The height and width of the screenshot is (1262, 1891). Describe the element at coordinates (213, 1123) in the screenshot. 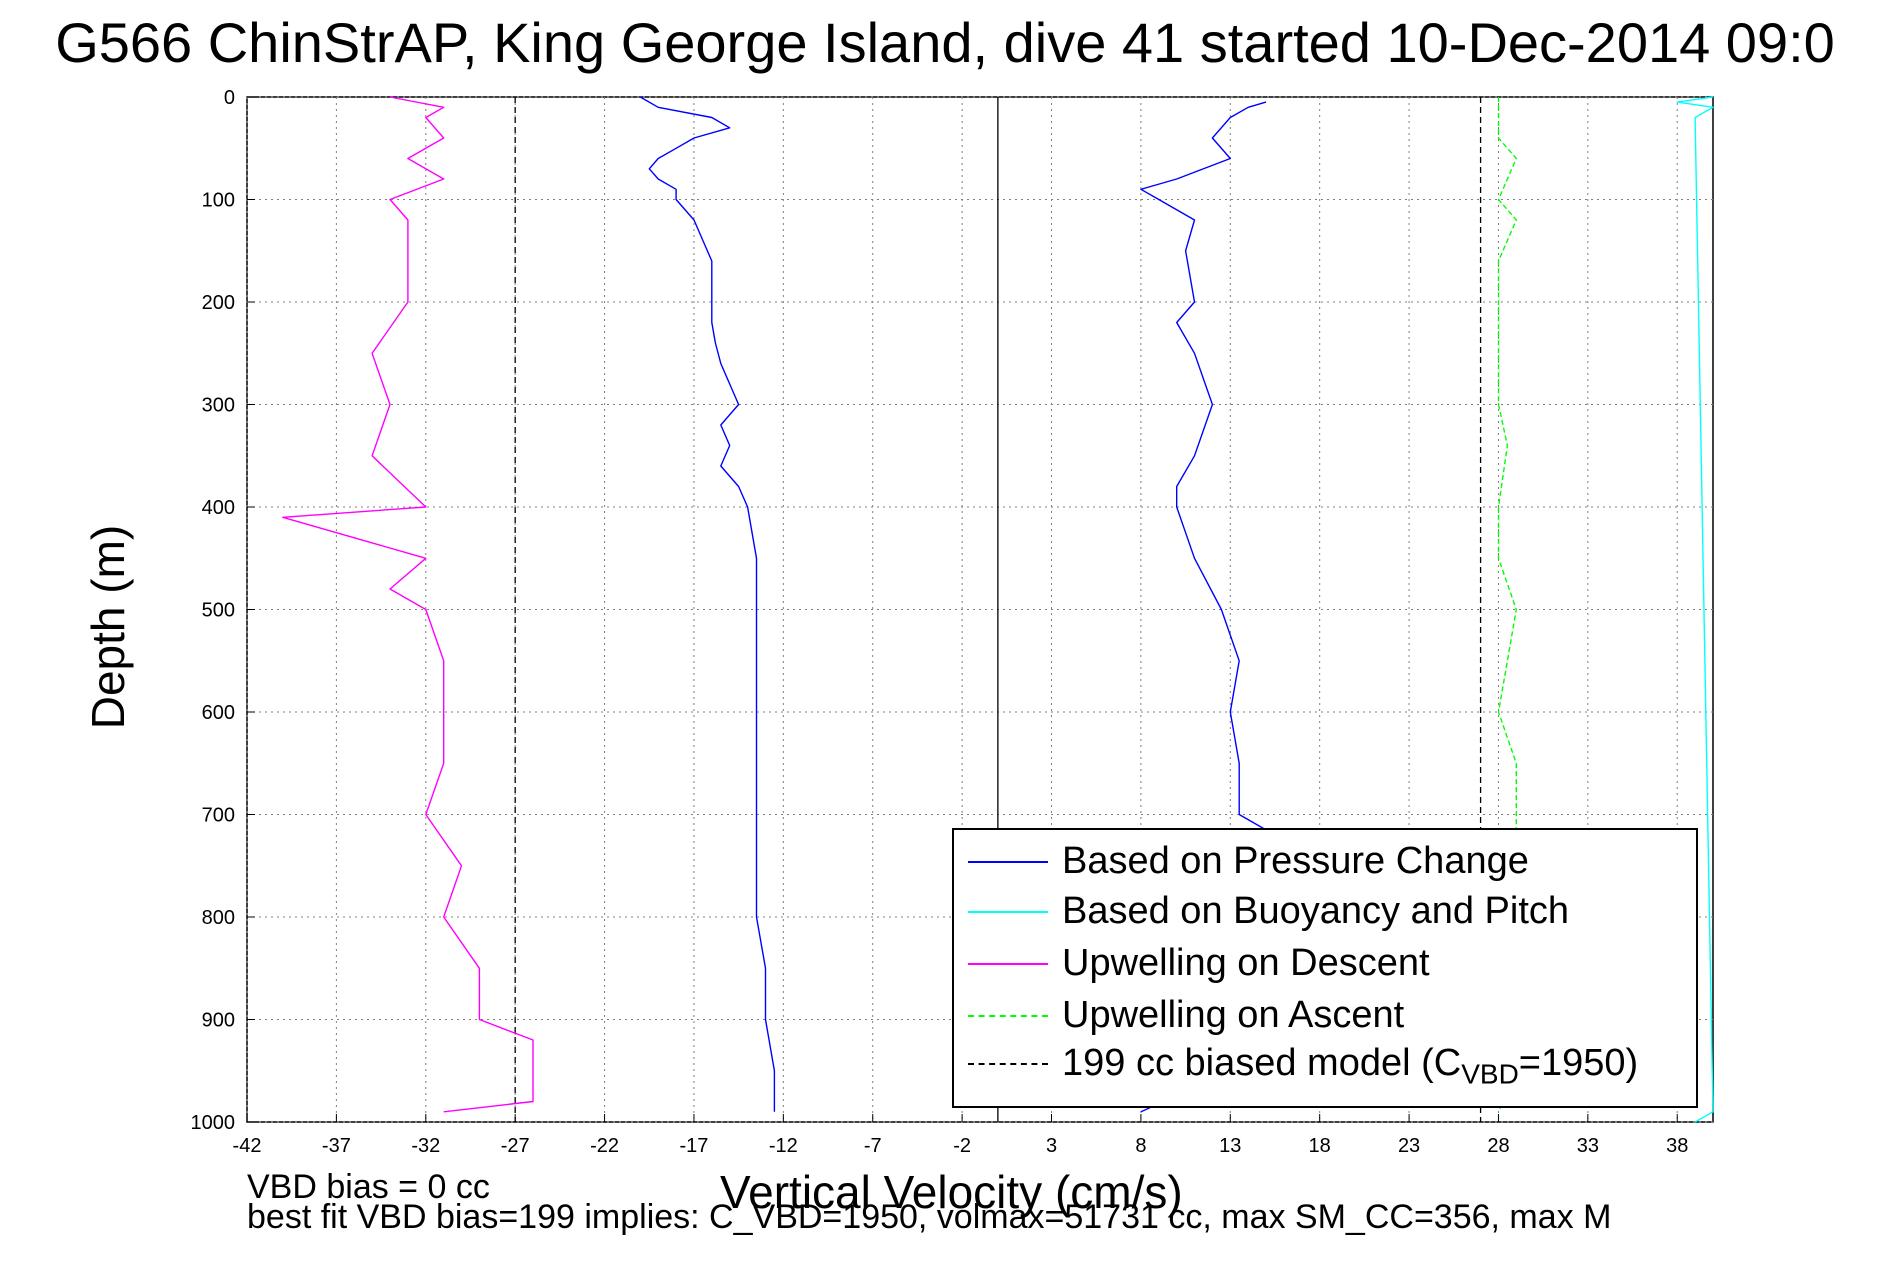

I see `y-tick-label: 1000` at that location.